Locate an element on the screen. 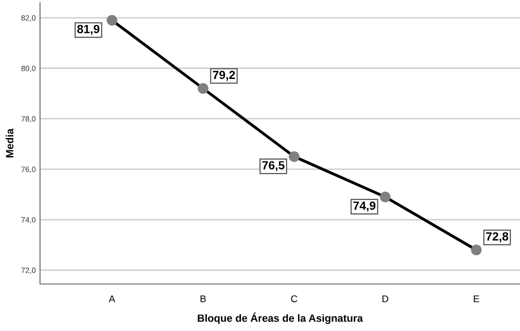 The width and height of the screenshot is (520, 331). data-label: 81,9 is located at coordinates (88, 29).